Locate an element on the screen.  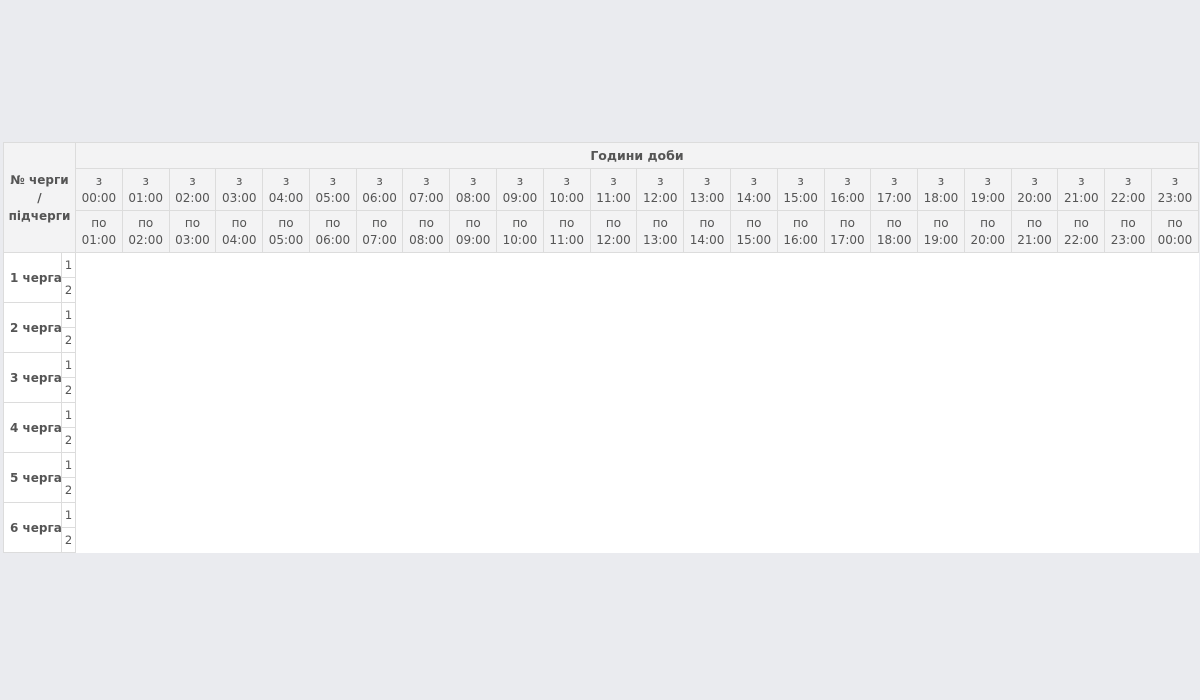
hour-start-header-time: 10:00 is located at coordinates (566, 197).